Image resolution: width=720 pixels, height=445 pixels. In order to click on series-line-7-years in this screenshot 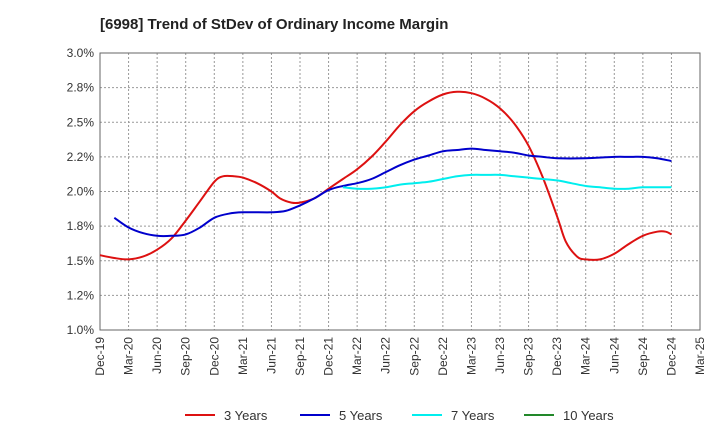, I will do `click(507, 181)`.